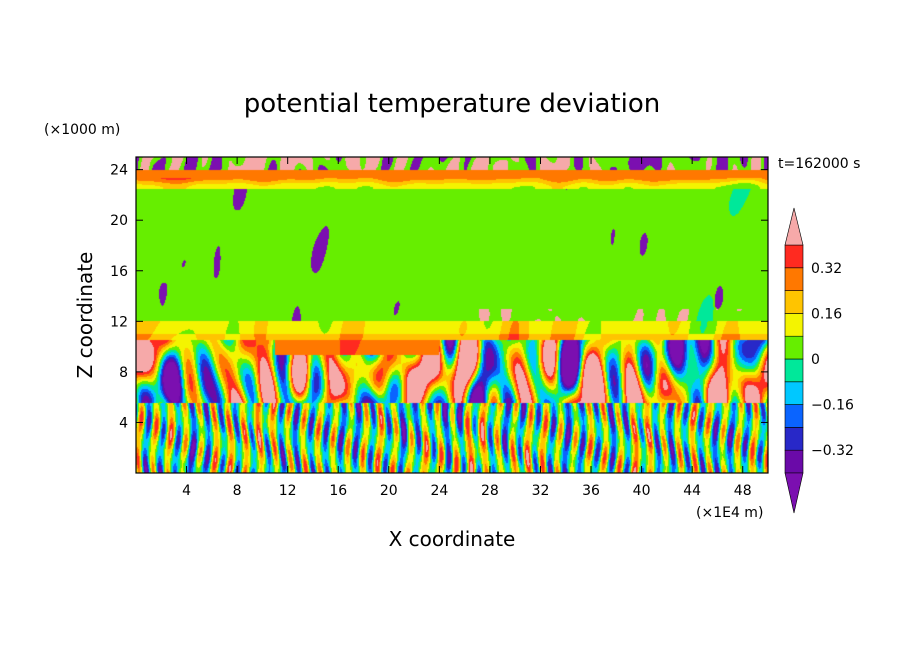 The height and width of the screenshot is (654, 904). I want to click on x-axis-label: X coordinate, so click(452, 539).